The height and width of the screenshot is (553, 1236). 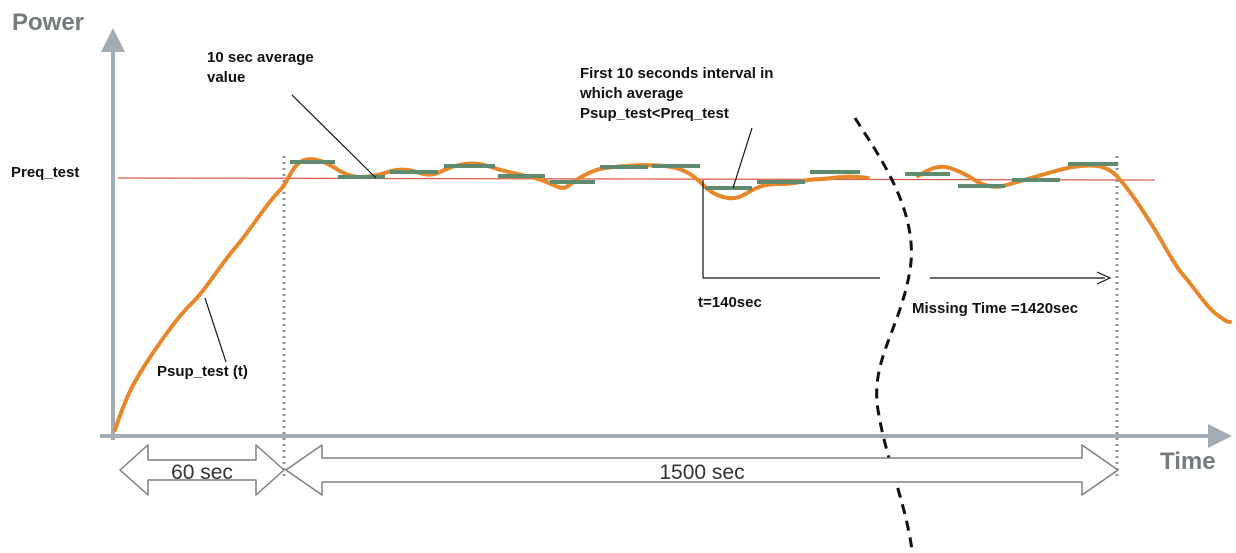 I want to click on ramp-span-label: 60 sec, so click(x=202, y=472).